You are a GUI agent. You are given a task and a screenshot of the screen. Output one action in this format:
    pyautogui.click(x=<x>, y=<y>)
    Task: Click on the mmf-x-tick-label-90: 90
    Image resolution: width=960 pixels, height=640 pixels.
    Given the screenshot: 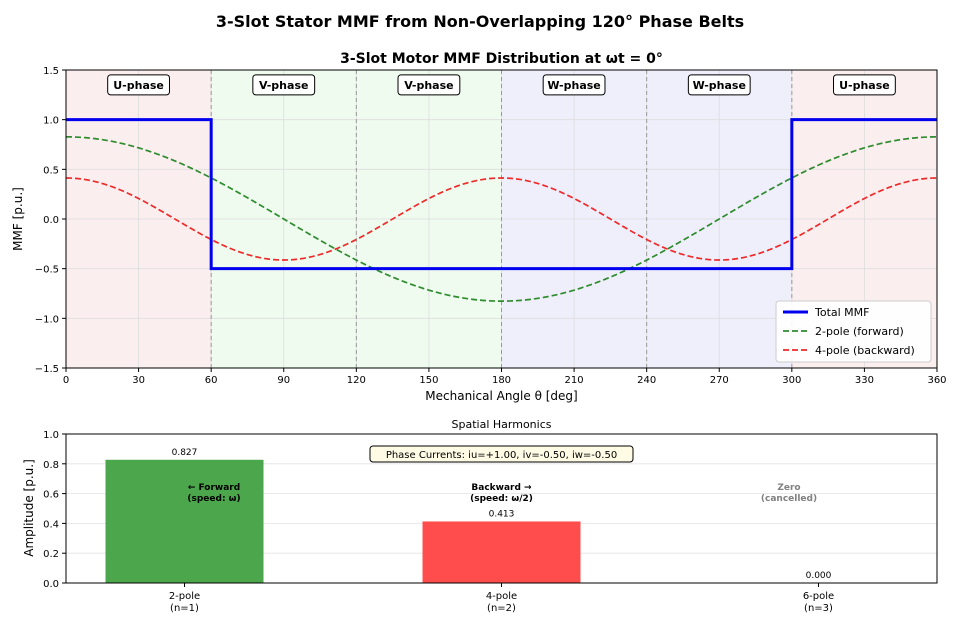 What is the action you would take?
    pyautogui.click(x=283, y=380)
    